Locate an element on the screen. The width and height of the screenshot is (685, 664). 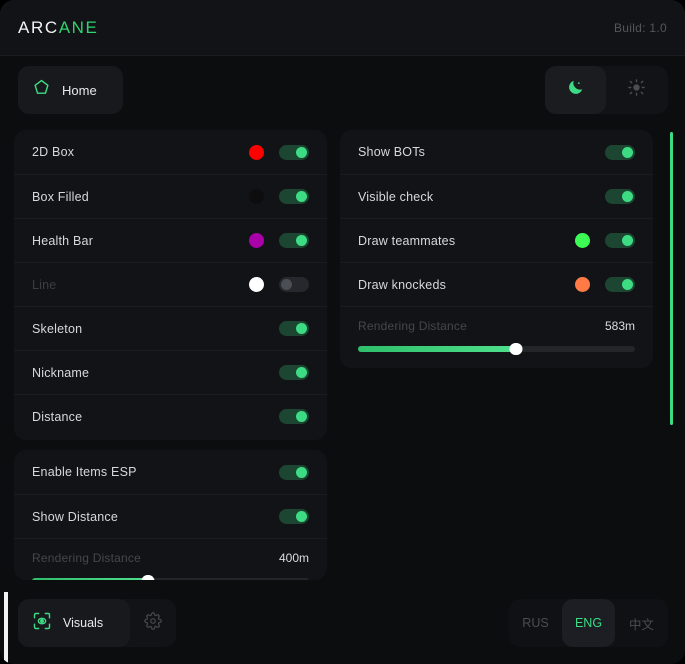
settings-row-label: Box Filled is located at coordinates (60, 196).